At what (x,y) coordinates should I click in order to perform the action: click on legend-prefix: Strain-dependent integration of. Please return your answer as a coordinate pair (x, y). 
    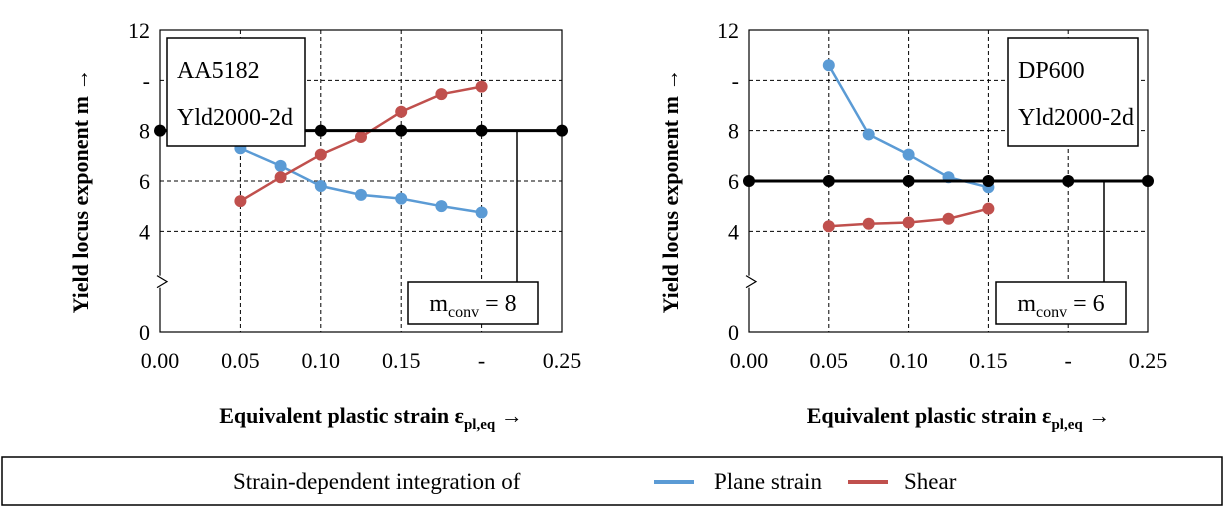
    Looking at the image, I should click on (377, 481).